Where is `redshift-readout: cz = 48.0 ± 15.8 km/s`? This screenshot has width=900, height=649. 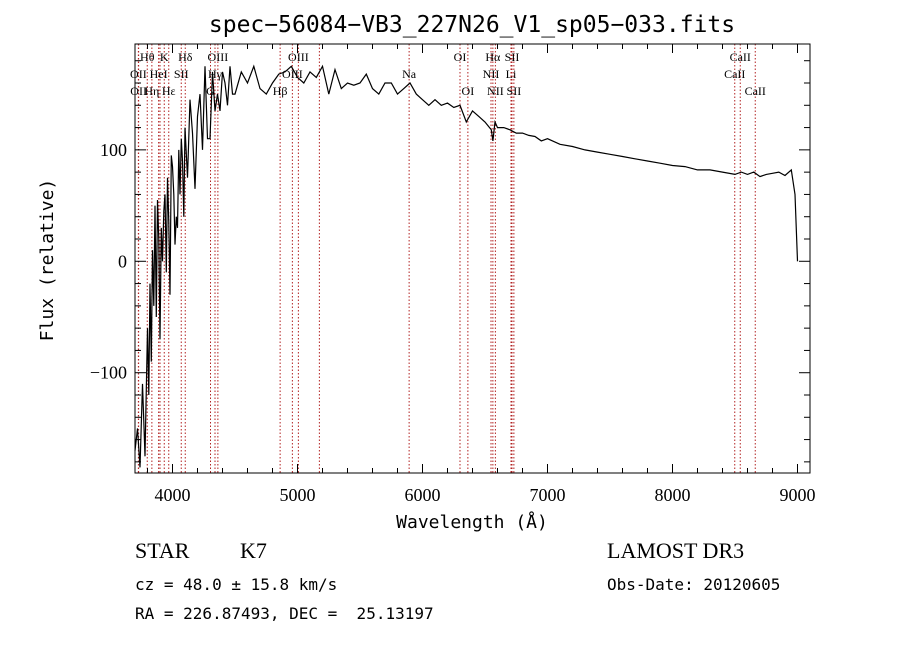
redshift-readout: cz = 48.0 ± 15.8 km/s is located at coordinates (236, 584).